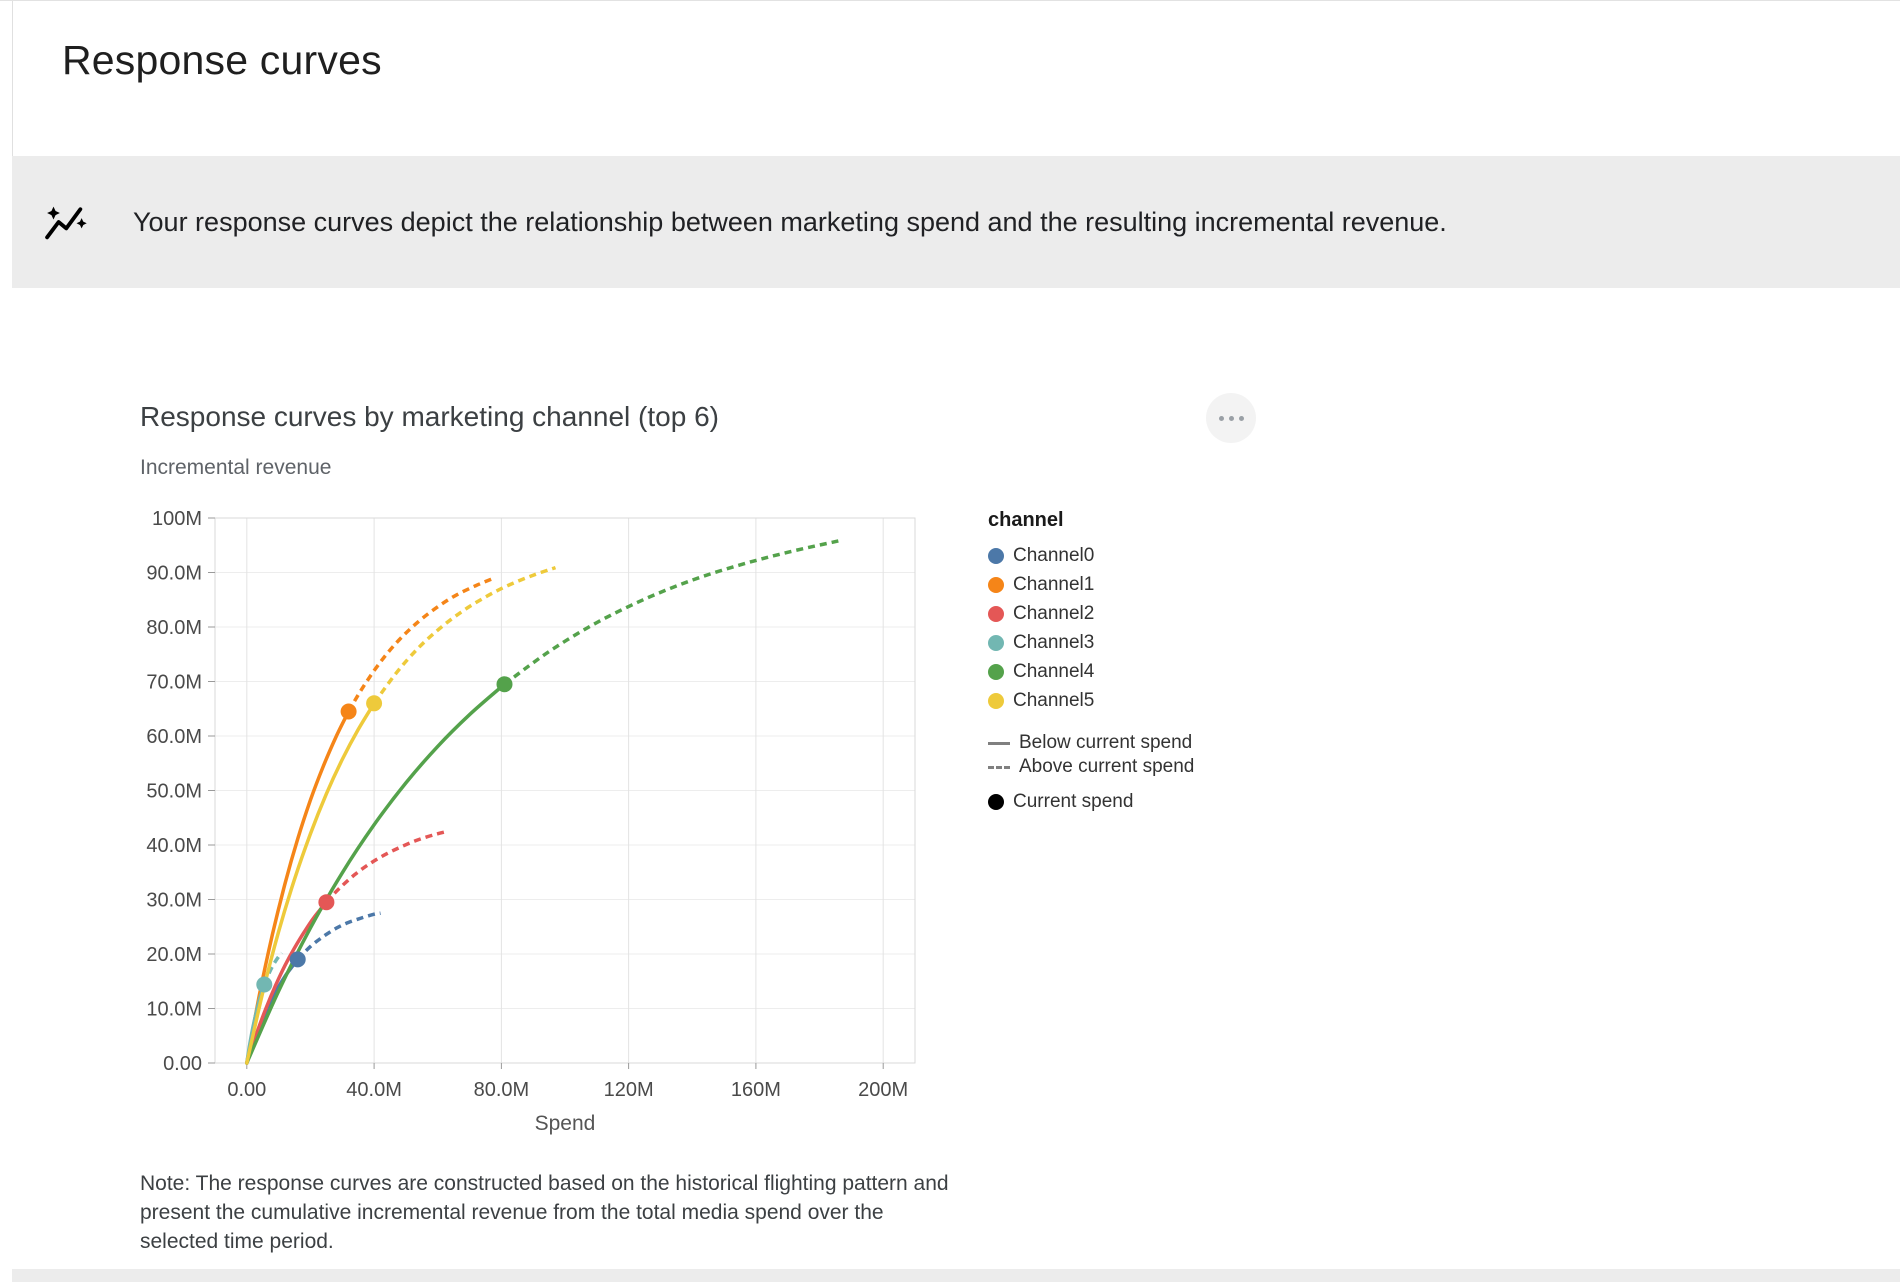 Image resolution: width=1900 pixels, height=1282 pixels. What do you see at coordinates (348, 711) in the screenshot?
I see `current-spend-dot-channel1` at bounding box center [348, 711].